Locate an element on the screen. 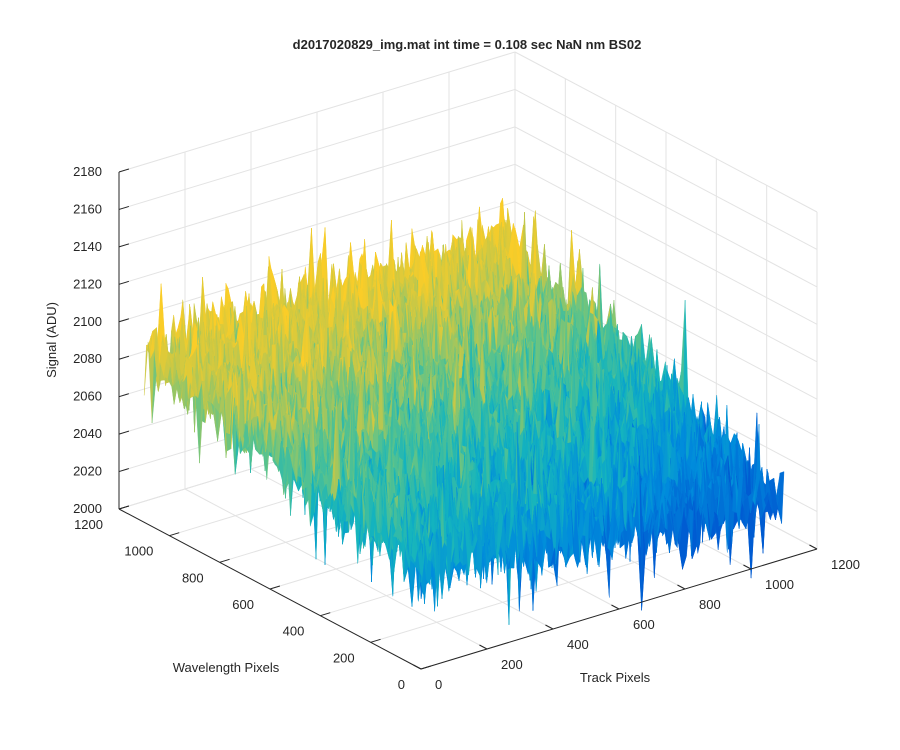 This screenshot has width=900, height=750. gridline-floor-y is located at coordinates (568, 582).